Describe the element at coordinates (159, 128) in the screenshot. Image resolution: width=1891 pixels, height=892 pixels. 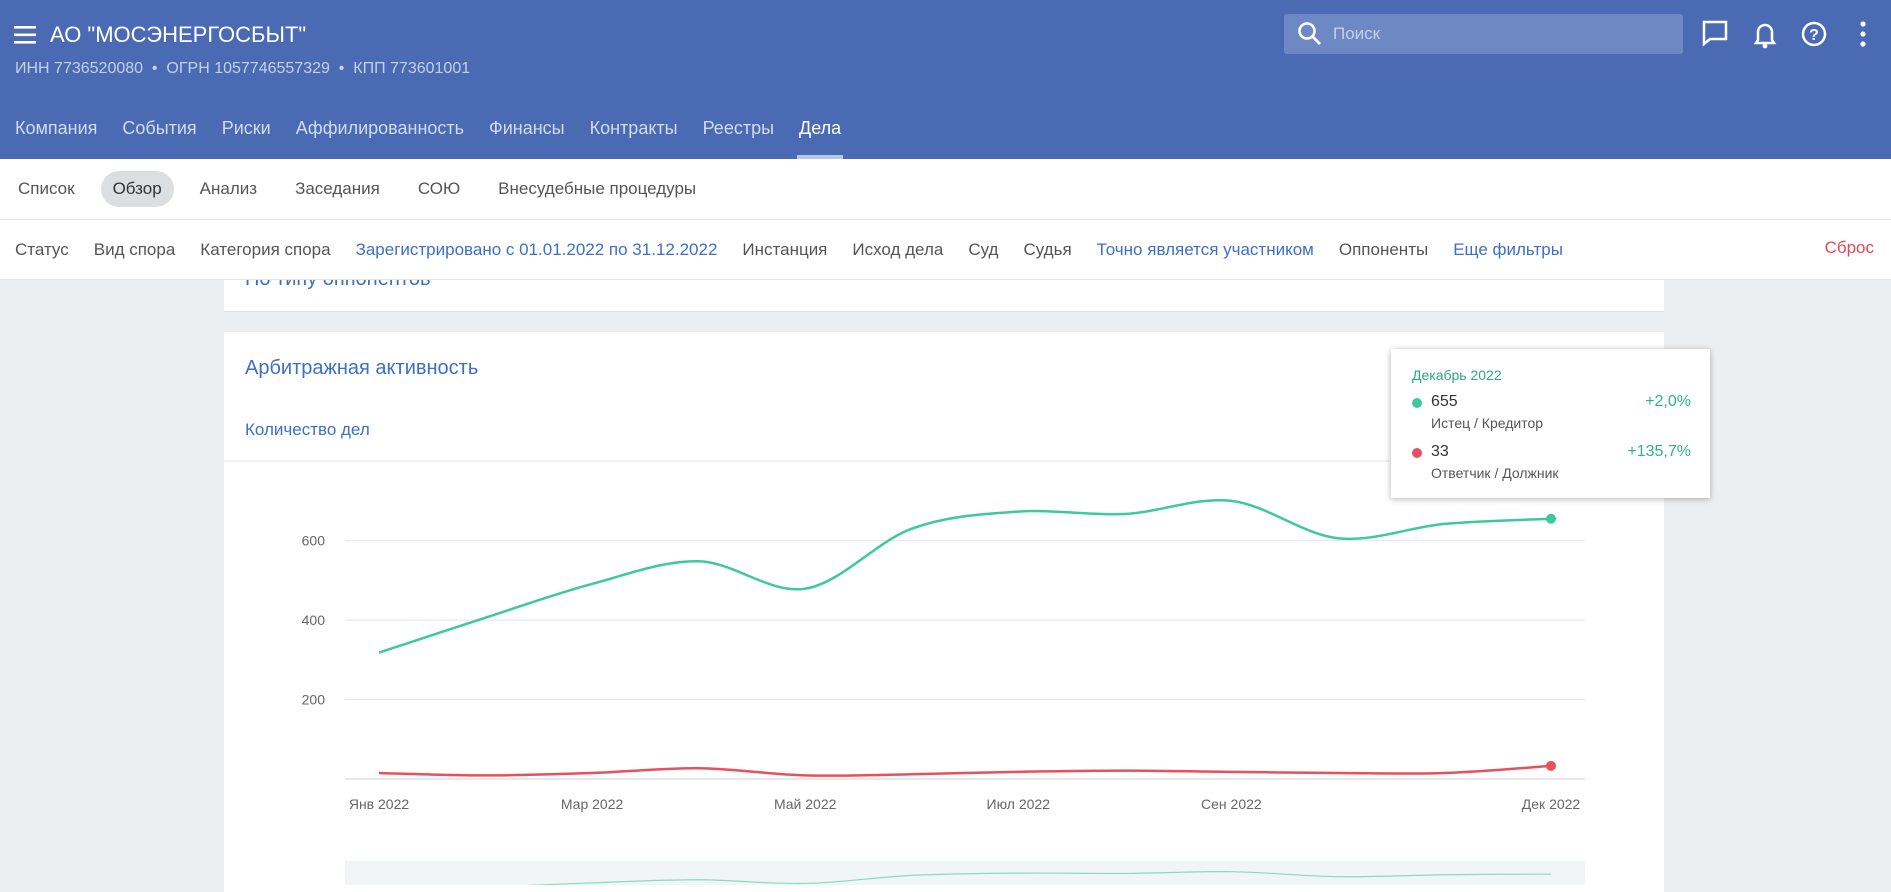
I see `nav-tab: События` at that location.